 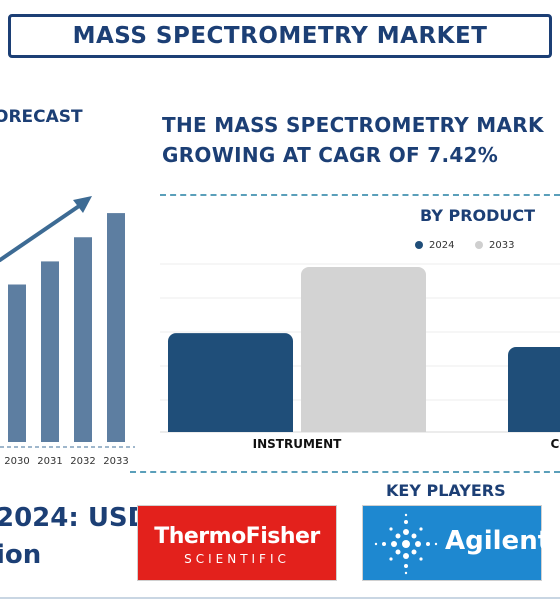 I want to click on divider-top, so click(x=360, y=195).